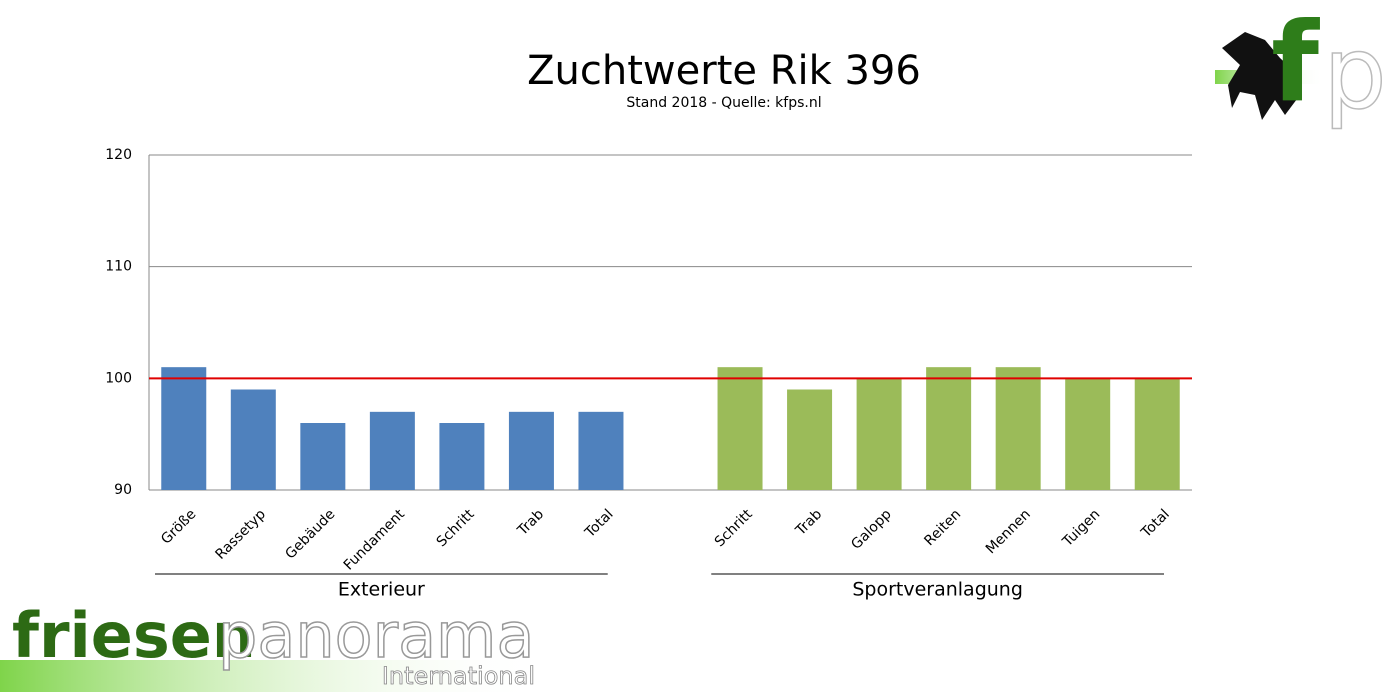 The height and width of the screenshot is (700, 1400). Describe the element at coordinates (178, 526) in the screenshot. I see `x-tick-label: Größe` at that location.